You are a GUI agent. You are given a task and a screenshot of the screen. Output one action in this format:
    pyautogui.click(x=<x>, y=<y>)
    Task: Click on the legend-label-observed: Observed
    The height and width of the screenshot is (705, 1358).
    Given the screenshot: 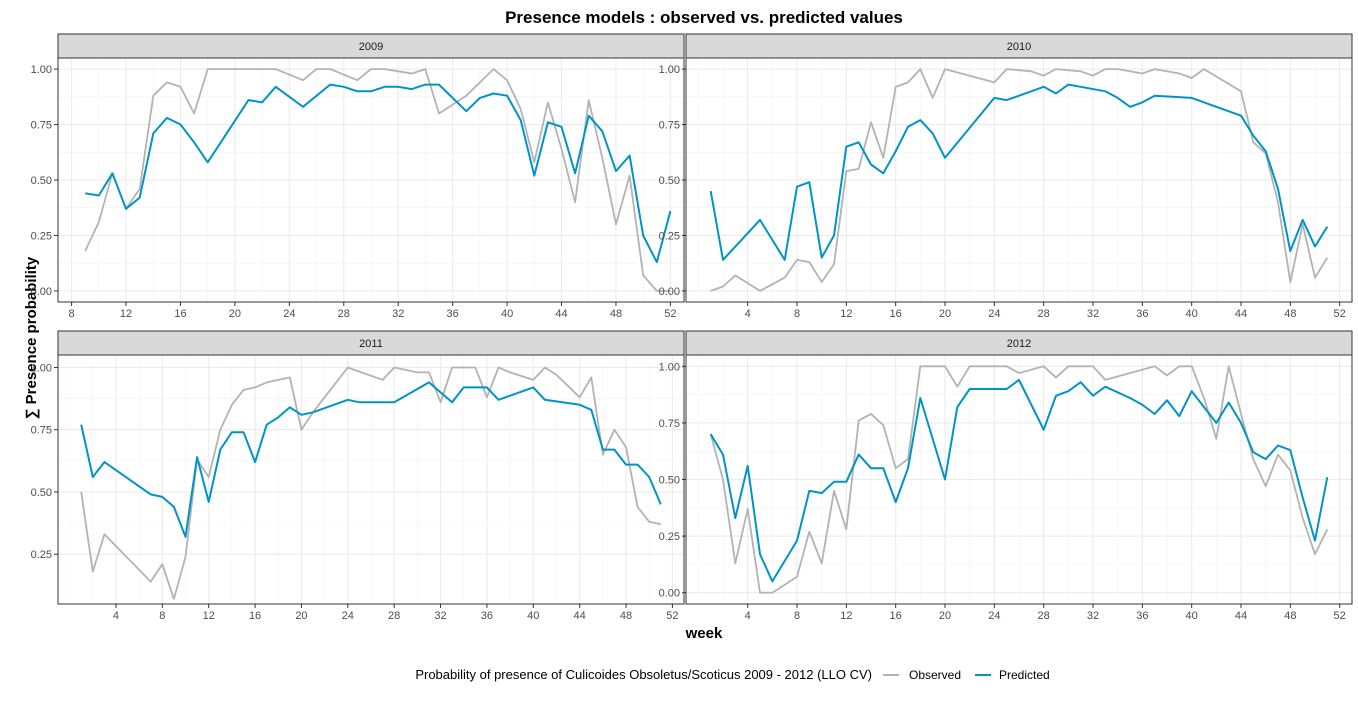 What is the action you would take?
    pyautogui.click(x=935, y=675)
    